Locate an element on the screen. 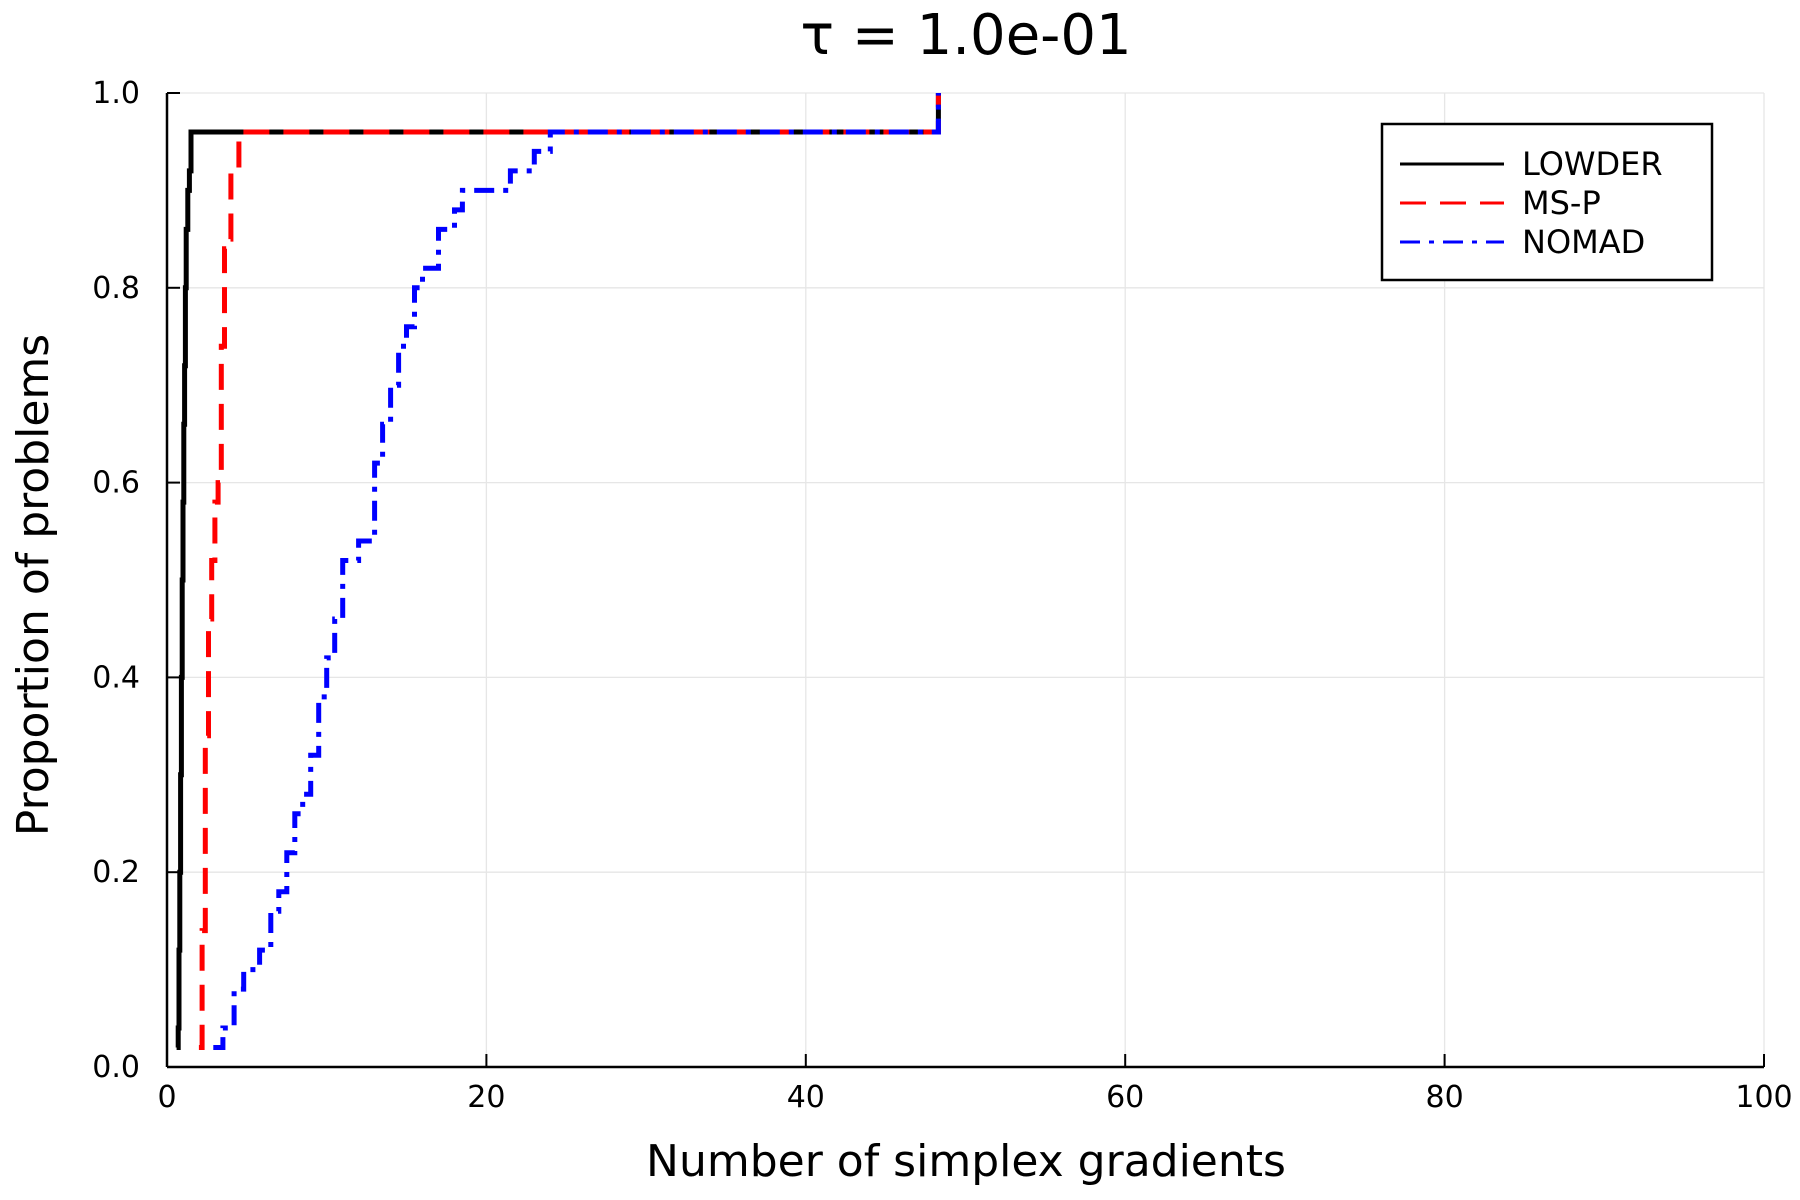 The width and height of the screenshot is (1800, 1200). x-tick-label: 20 is located at coordinates (486, 1097).